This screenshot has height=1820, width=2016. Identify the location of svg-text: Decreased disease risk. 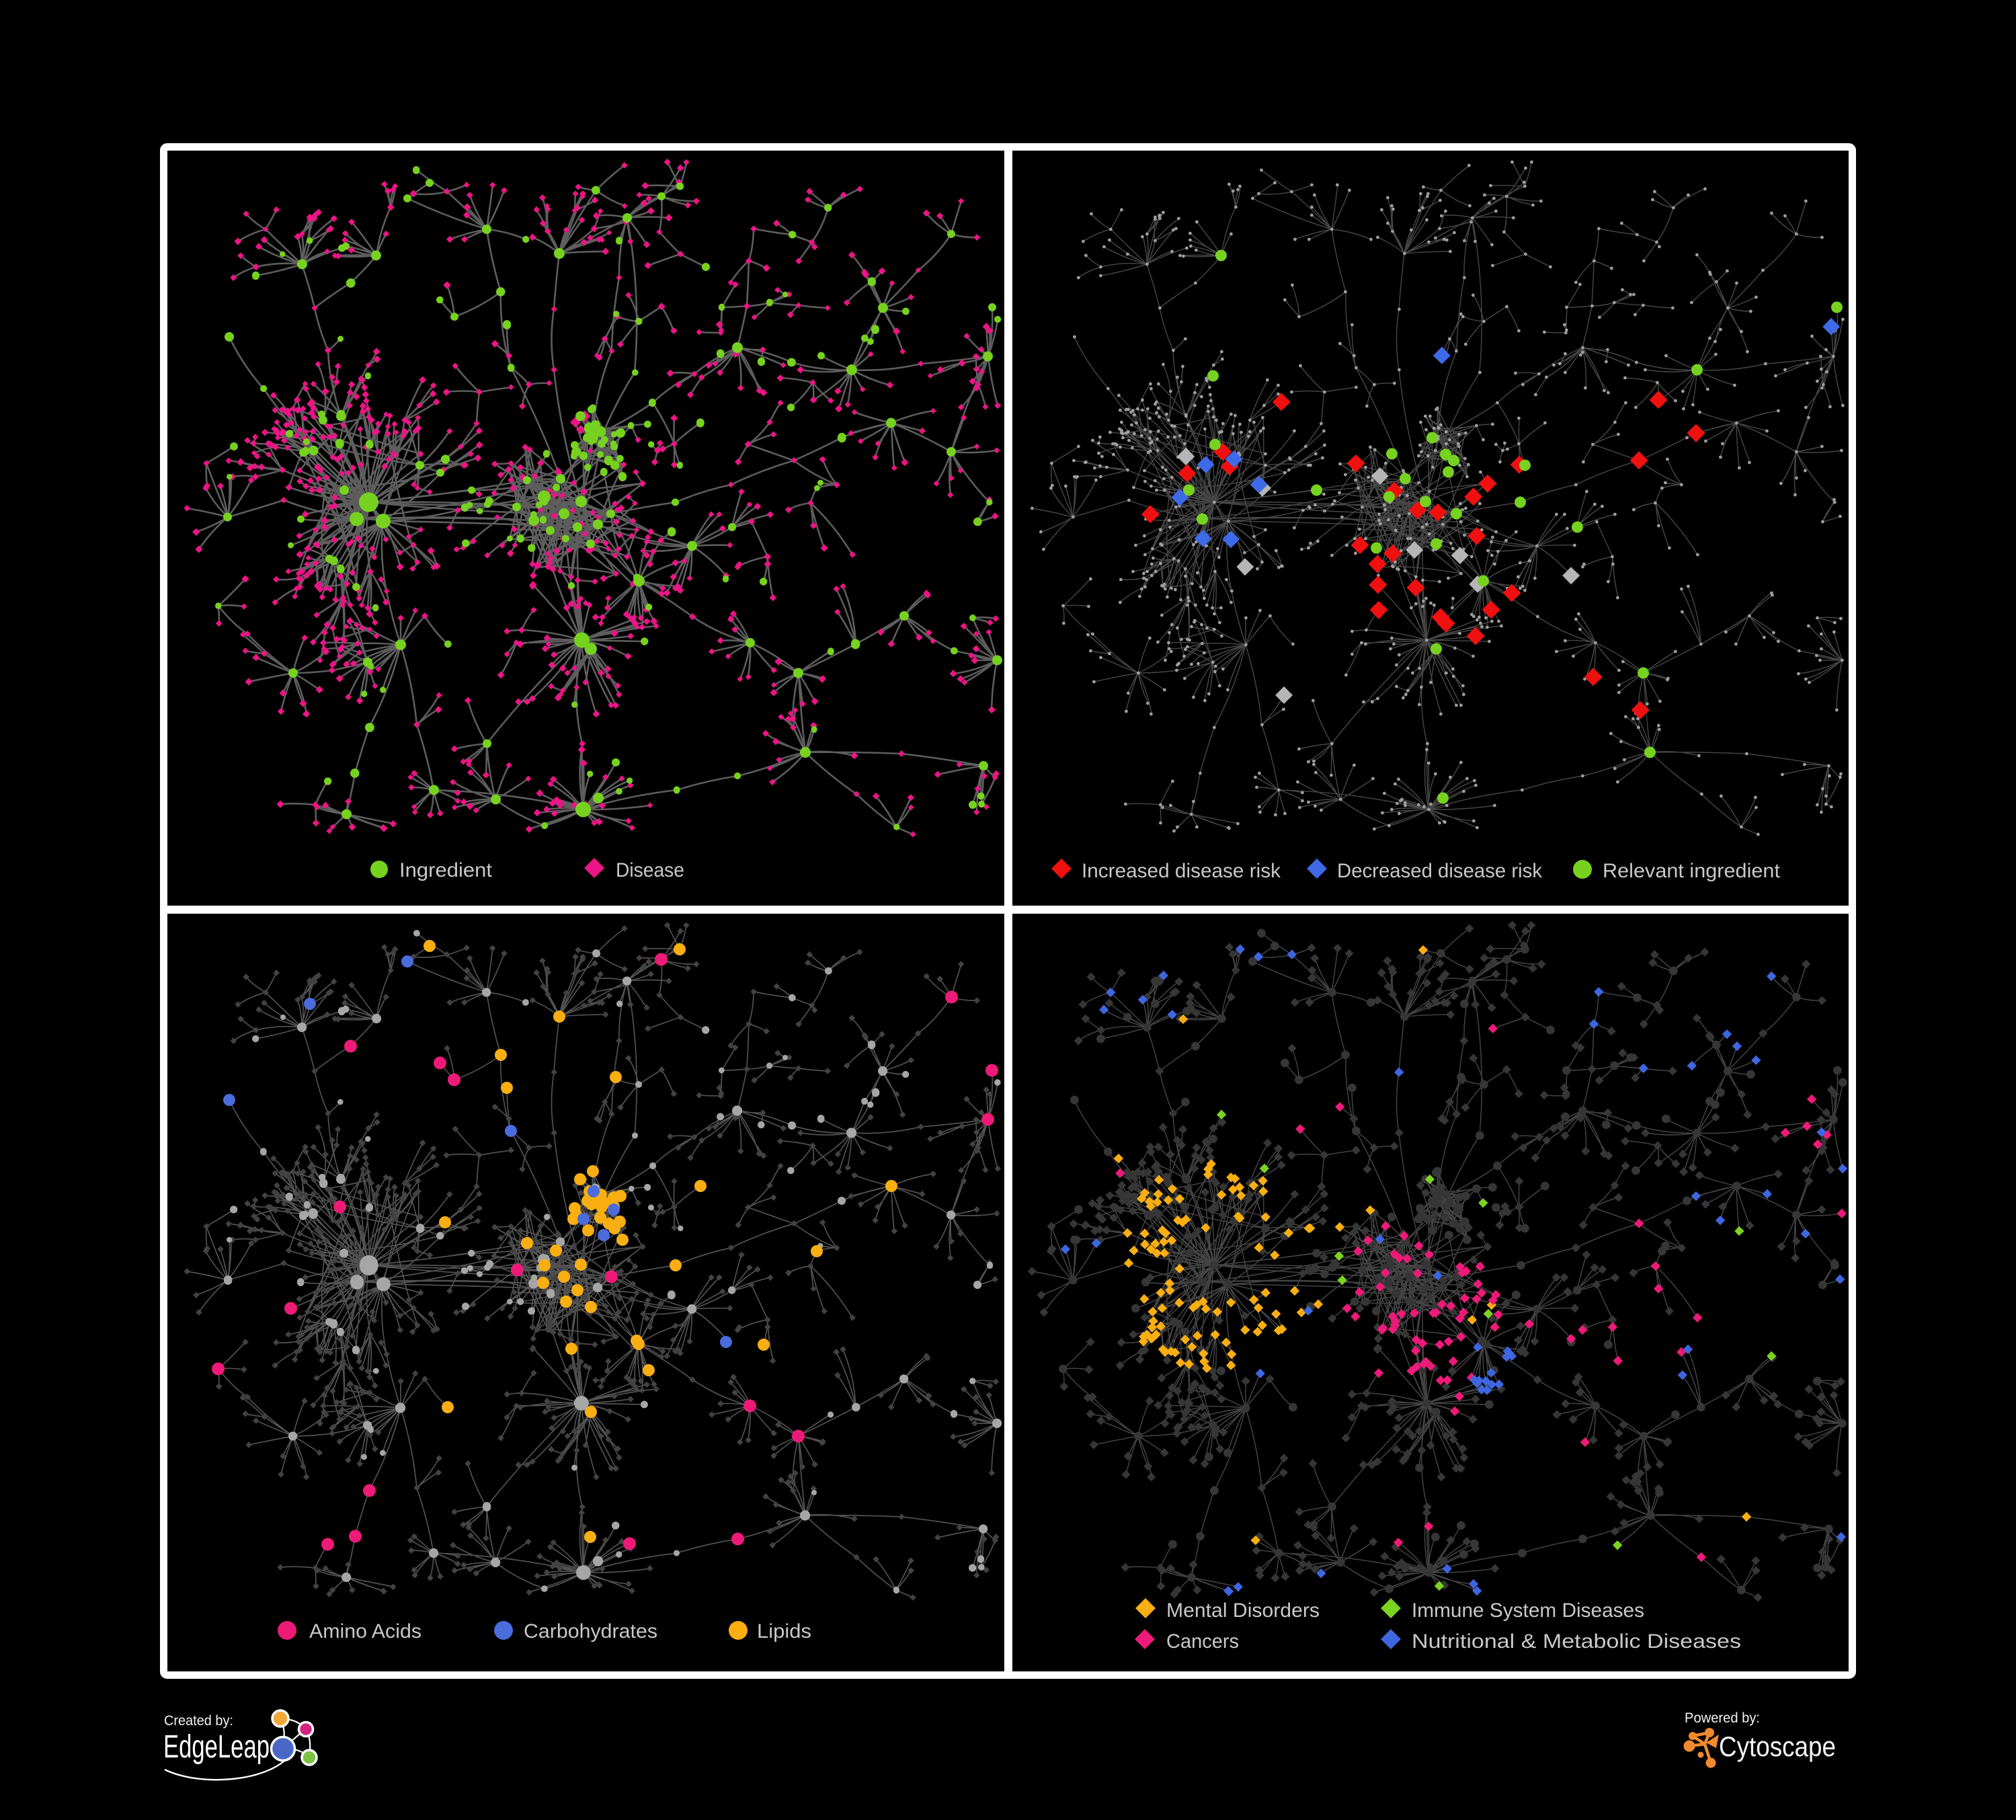
(1440, 871).